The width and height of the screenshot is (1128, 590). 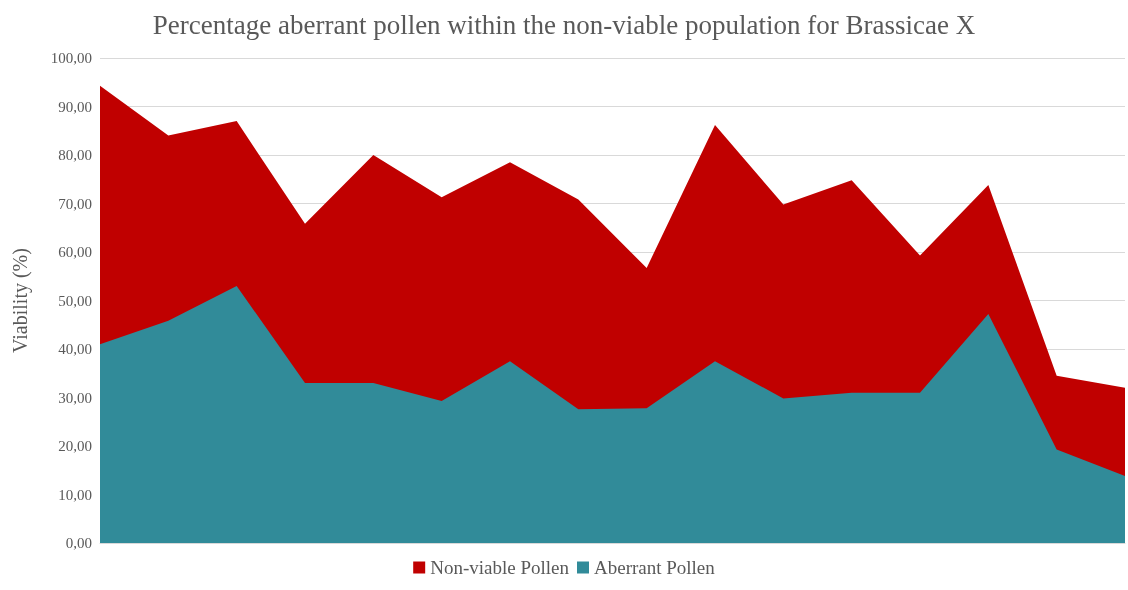 I want to click on y-tick-label: 70,00, so click(x=75, y=203).